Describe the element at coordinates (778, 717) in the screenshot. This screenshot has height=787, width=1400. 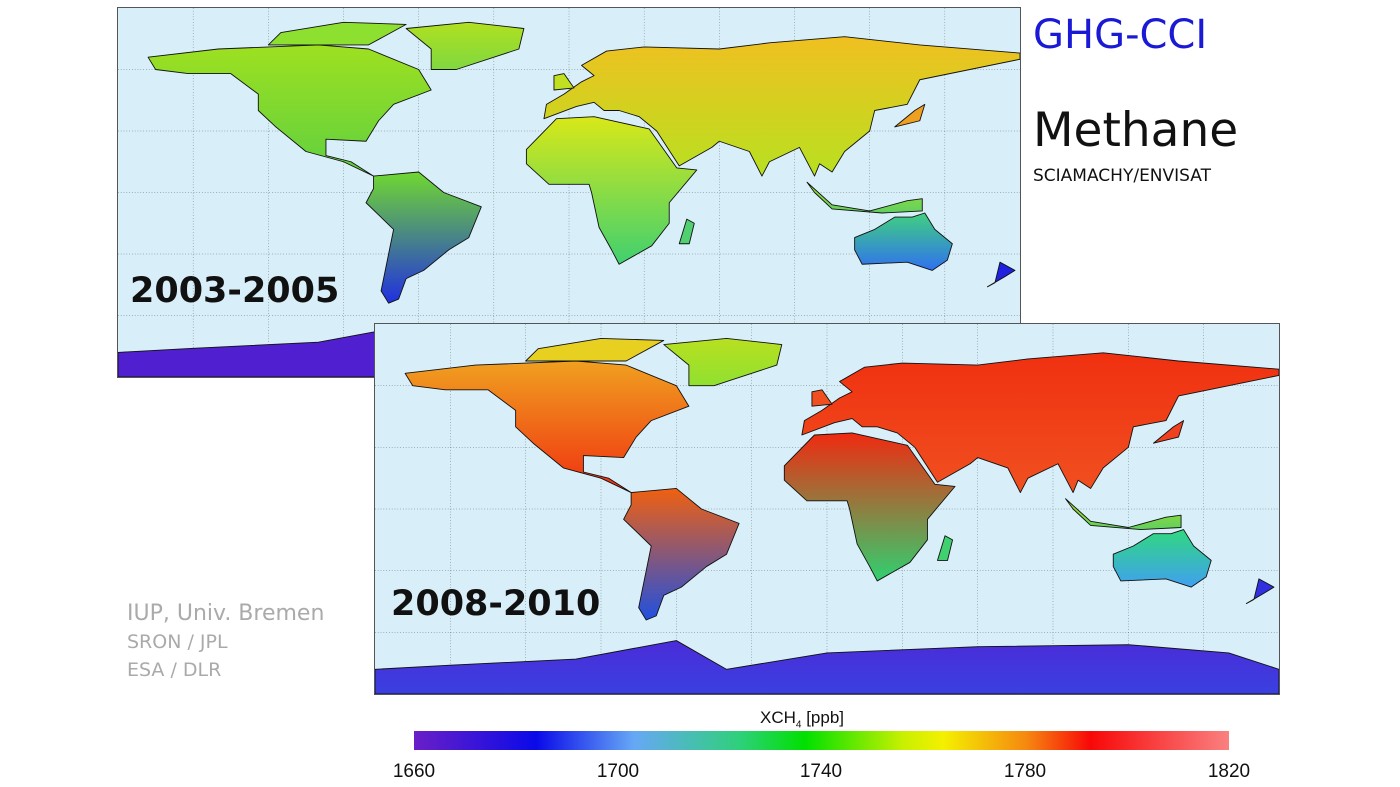
I see `colorbar-label-main: XCH` at that location.